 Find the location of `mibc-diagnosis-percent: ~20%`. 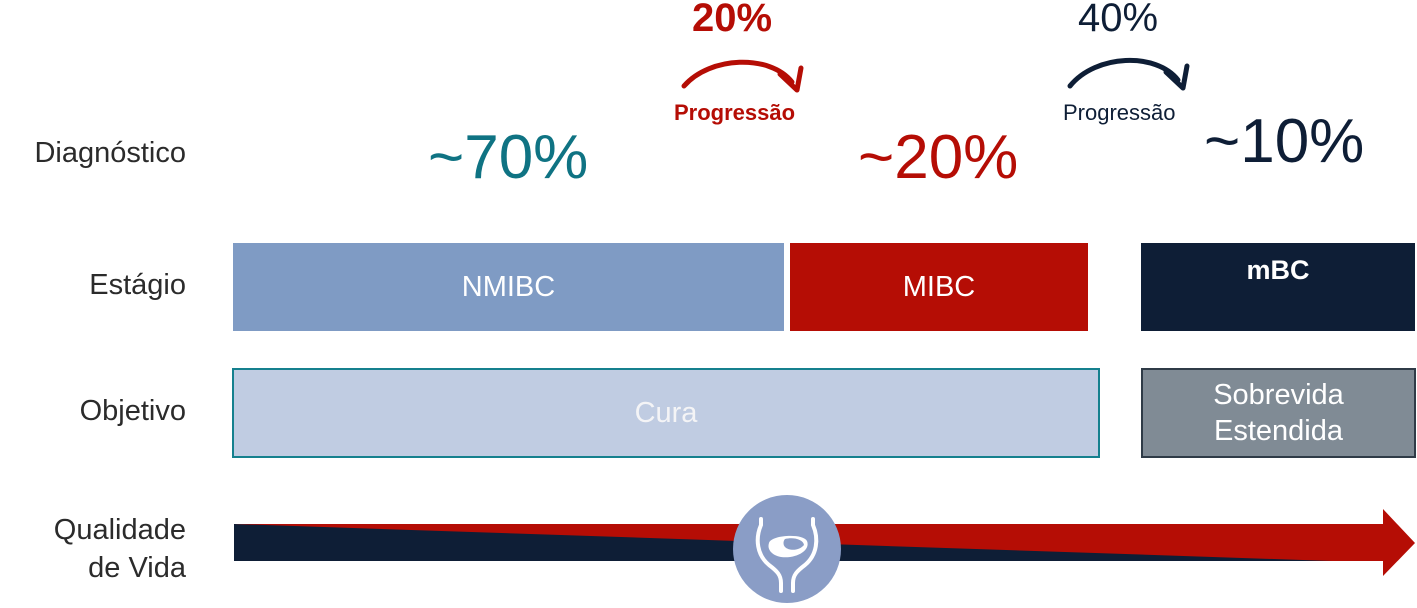

mibc-diagnosis-percent: ~20% is located at coordinates (938, 157).